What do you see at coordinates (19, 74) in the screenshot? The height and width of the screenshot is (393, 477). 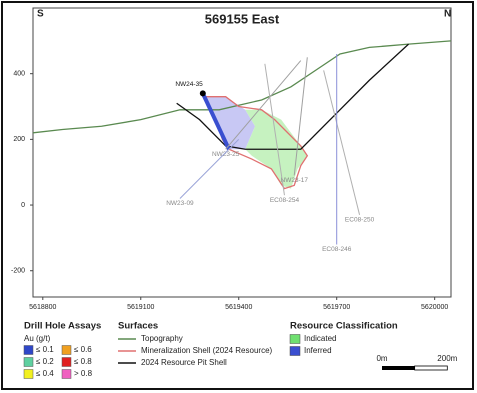 I see `y-tick-label: 400` at bounding box center [19, 74].